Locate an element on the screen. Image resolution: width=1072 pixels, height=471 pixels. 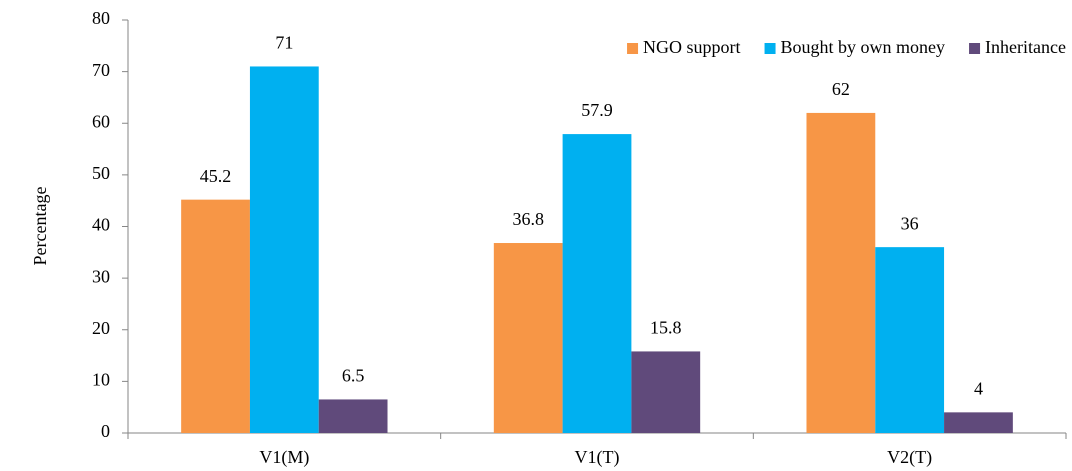
y-tick-label: 0 is located at coordinates (105, 431).